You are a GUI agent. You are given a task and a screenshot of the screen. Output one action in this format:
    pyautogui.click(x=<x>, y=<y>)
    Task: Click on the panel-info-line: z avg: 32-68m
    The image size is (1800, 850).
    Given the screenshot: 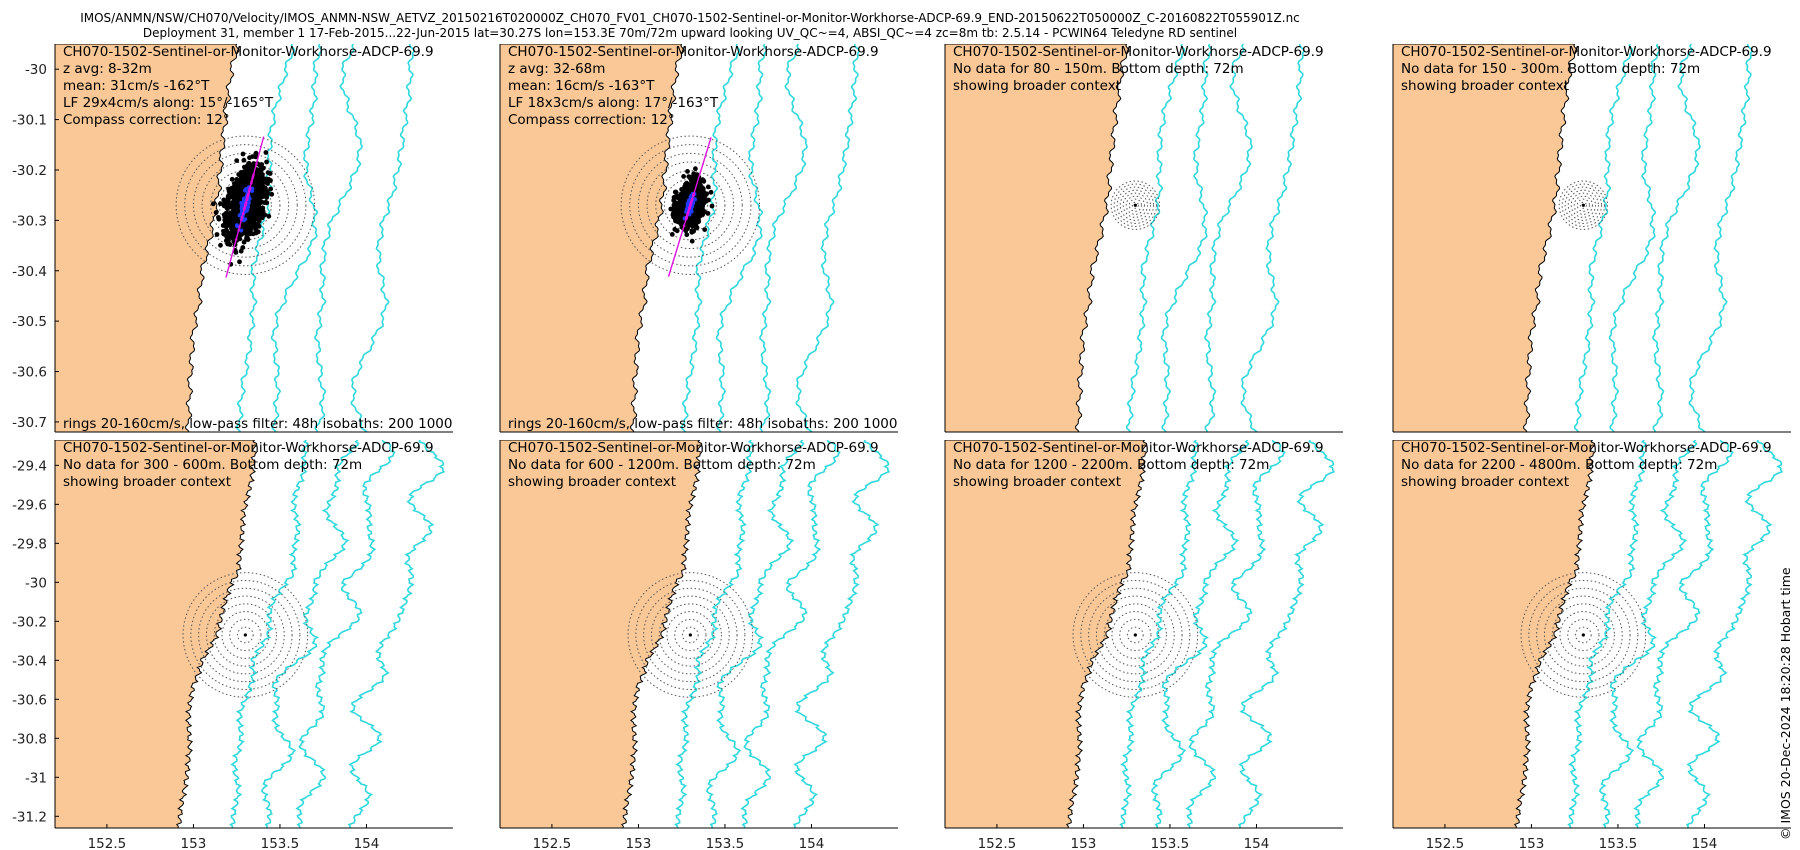 What is the action you would take?
    pyautogui.click(x=556, y=69)
    